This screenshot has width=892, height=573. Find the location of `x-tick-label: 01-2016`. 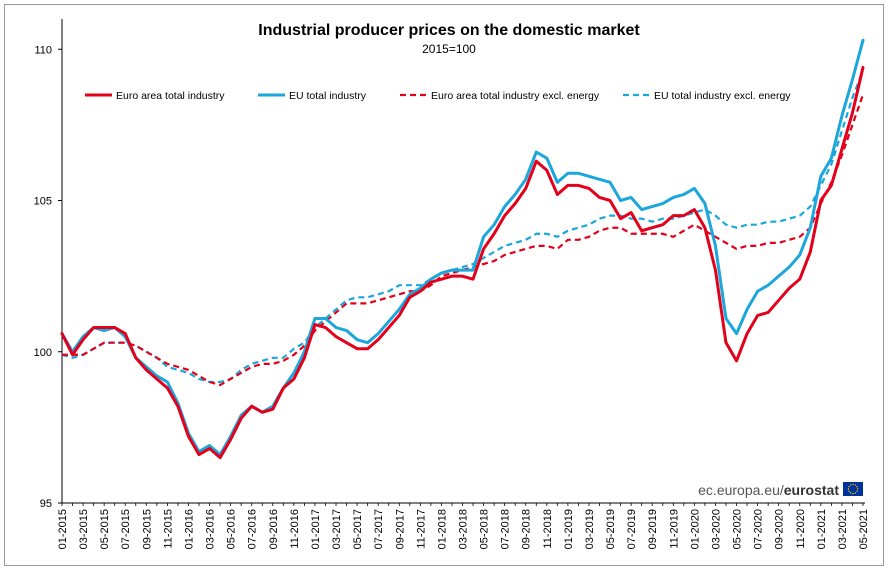

x-tick-label: 01-2016 is located at coordinates (189, 529).